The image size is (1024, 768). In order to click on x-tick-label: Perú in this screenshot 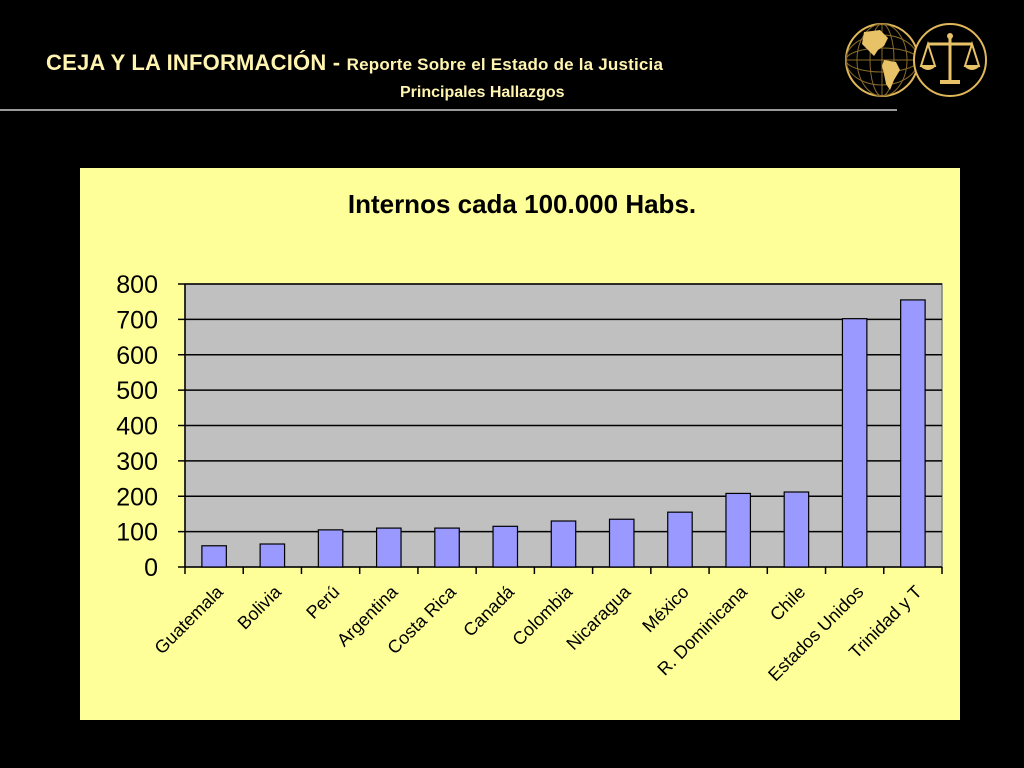, I will do `click(322, 602)`.